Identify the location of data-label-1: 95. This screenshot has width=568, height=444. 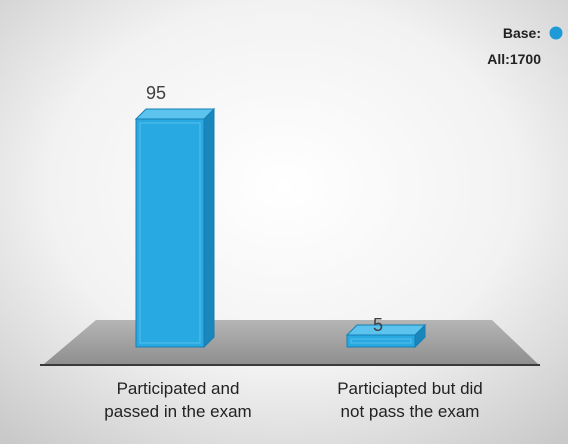
(156, 93).